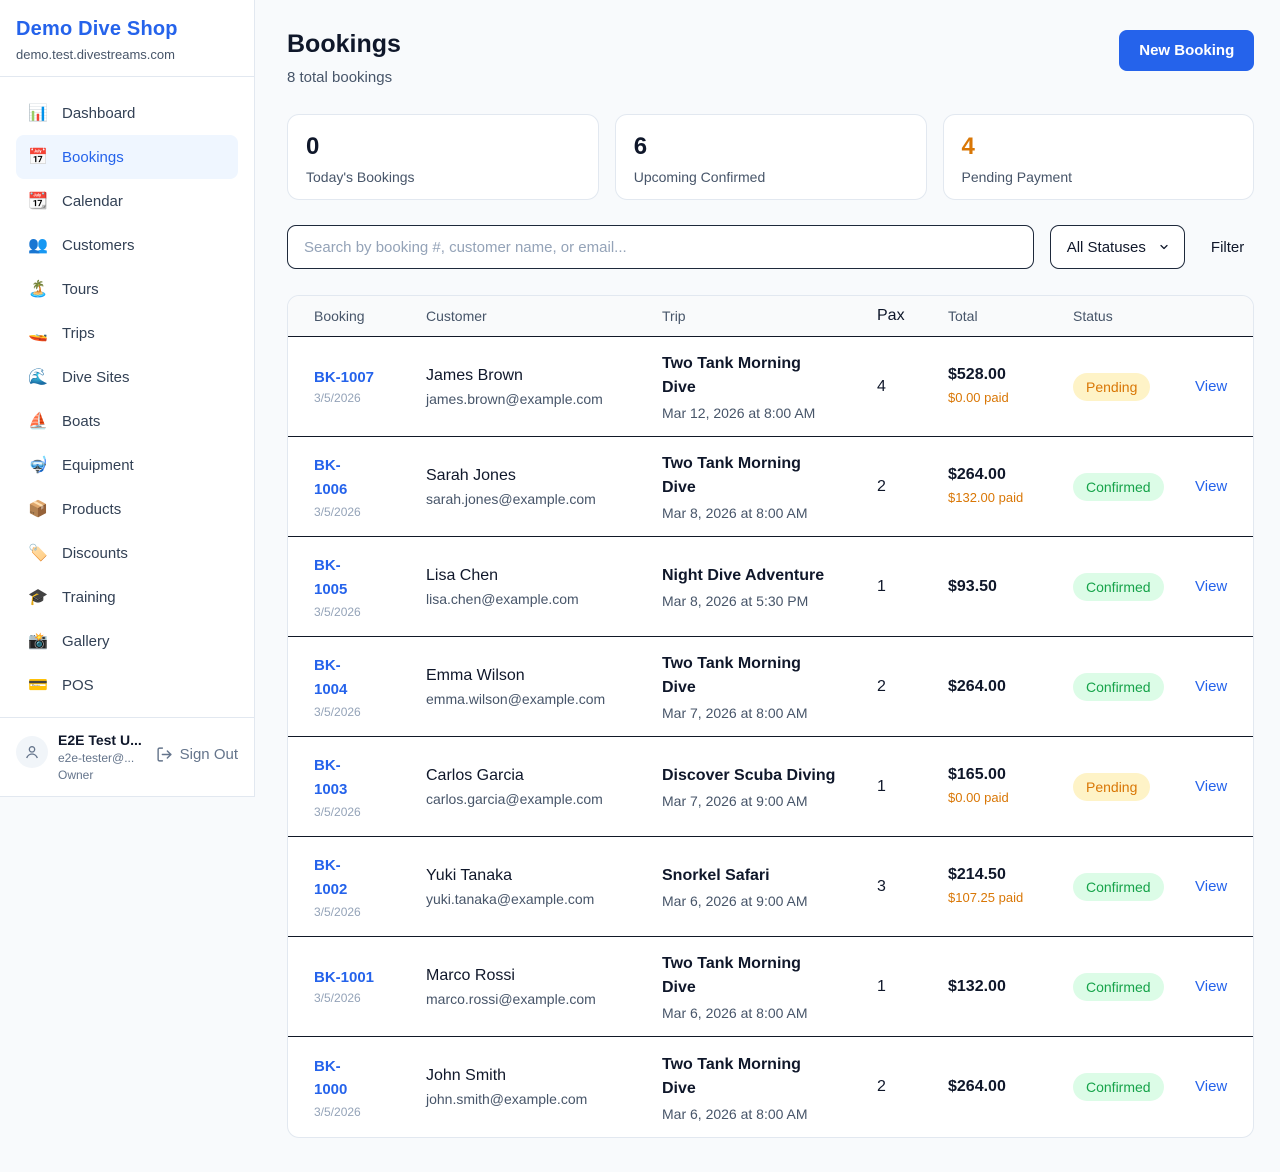  What do you see at coordinates (127, 641) in the screenshot?
I see `sidebar-item-gallery: 📸 Gallery` at bounding box center [127, 641].